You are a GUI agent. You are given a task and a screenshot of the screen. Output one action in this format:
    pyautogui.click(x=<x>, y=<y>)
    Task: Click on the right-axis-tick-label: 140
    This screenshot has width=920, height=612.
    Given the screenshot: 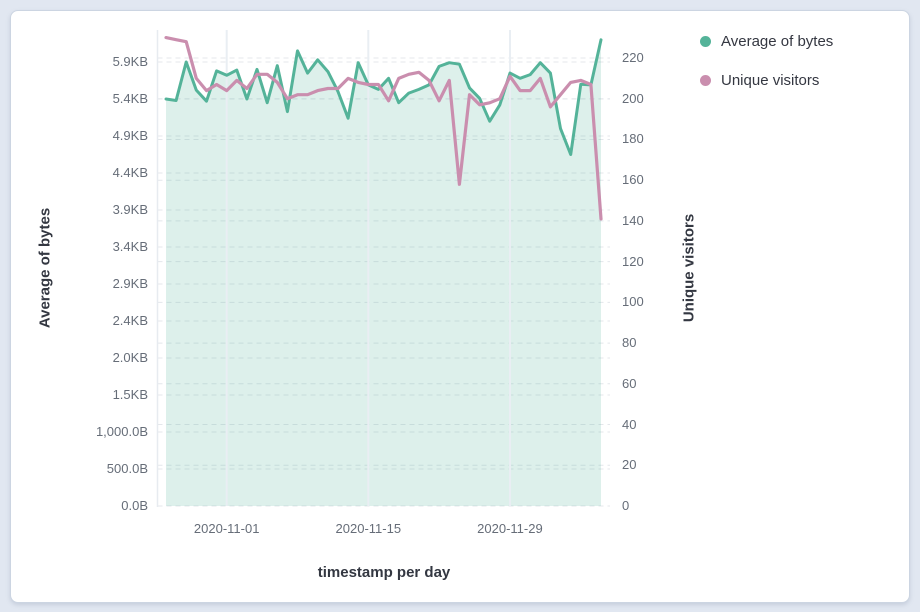 What is the action you would take?
    pyautogui.click(x=633, y=220)
    